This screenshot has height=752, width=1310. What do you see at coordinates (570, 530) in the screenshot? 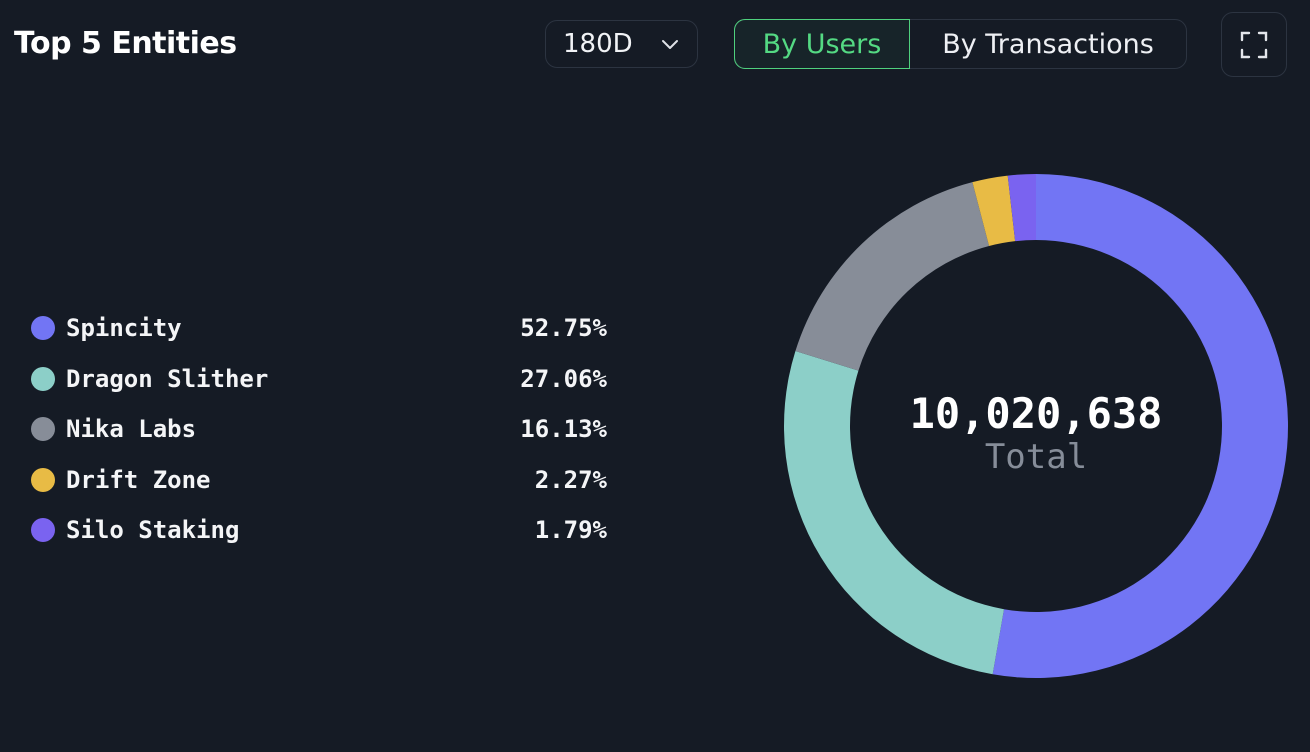
I see `legend-percentage: 1.79%` at bounding box center [570, 530].